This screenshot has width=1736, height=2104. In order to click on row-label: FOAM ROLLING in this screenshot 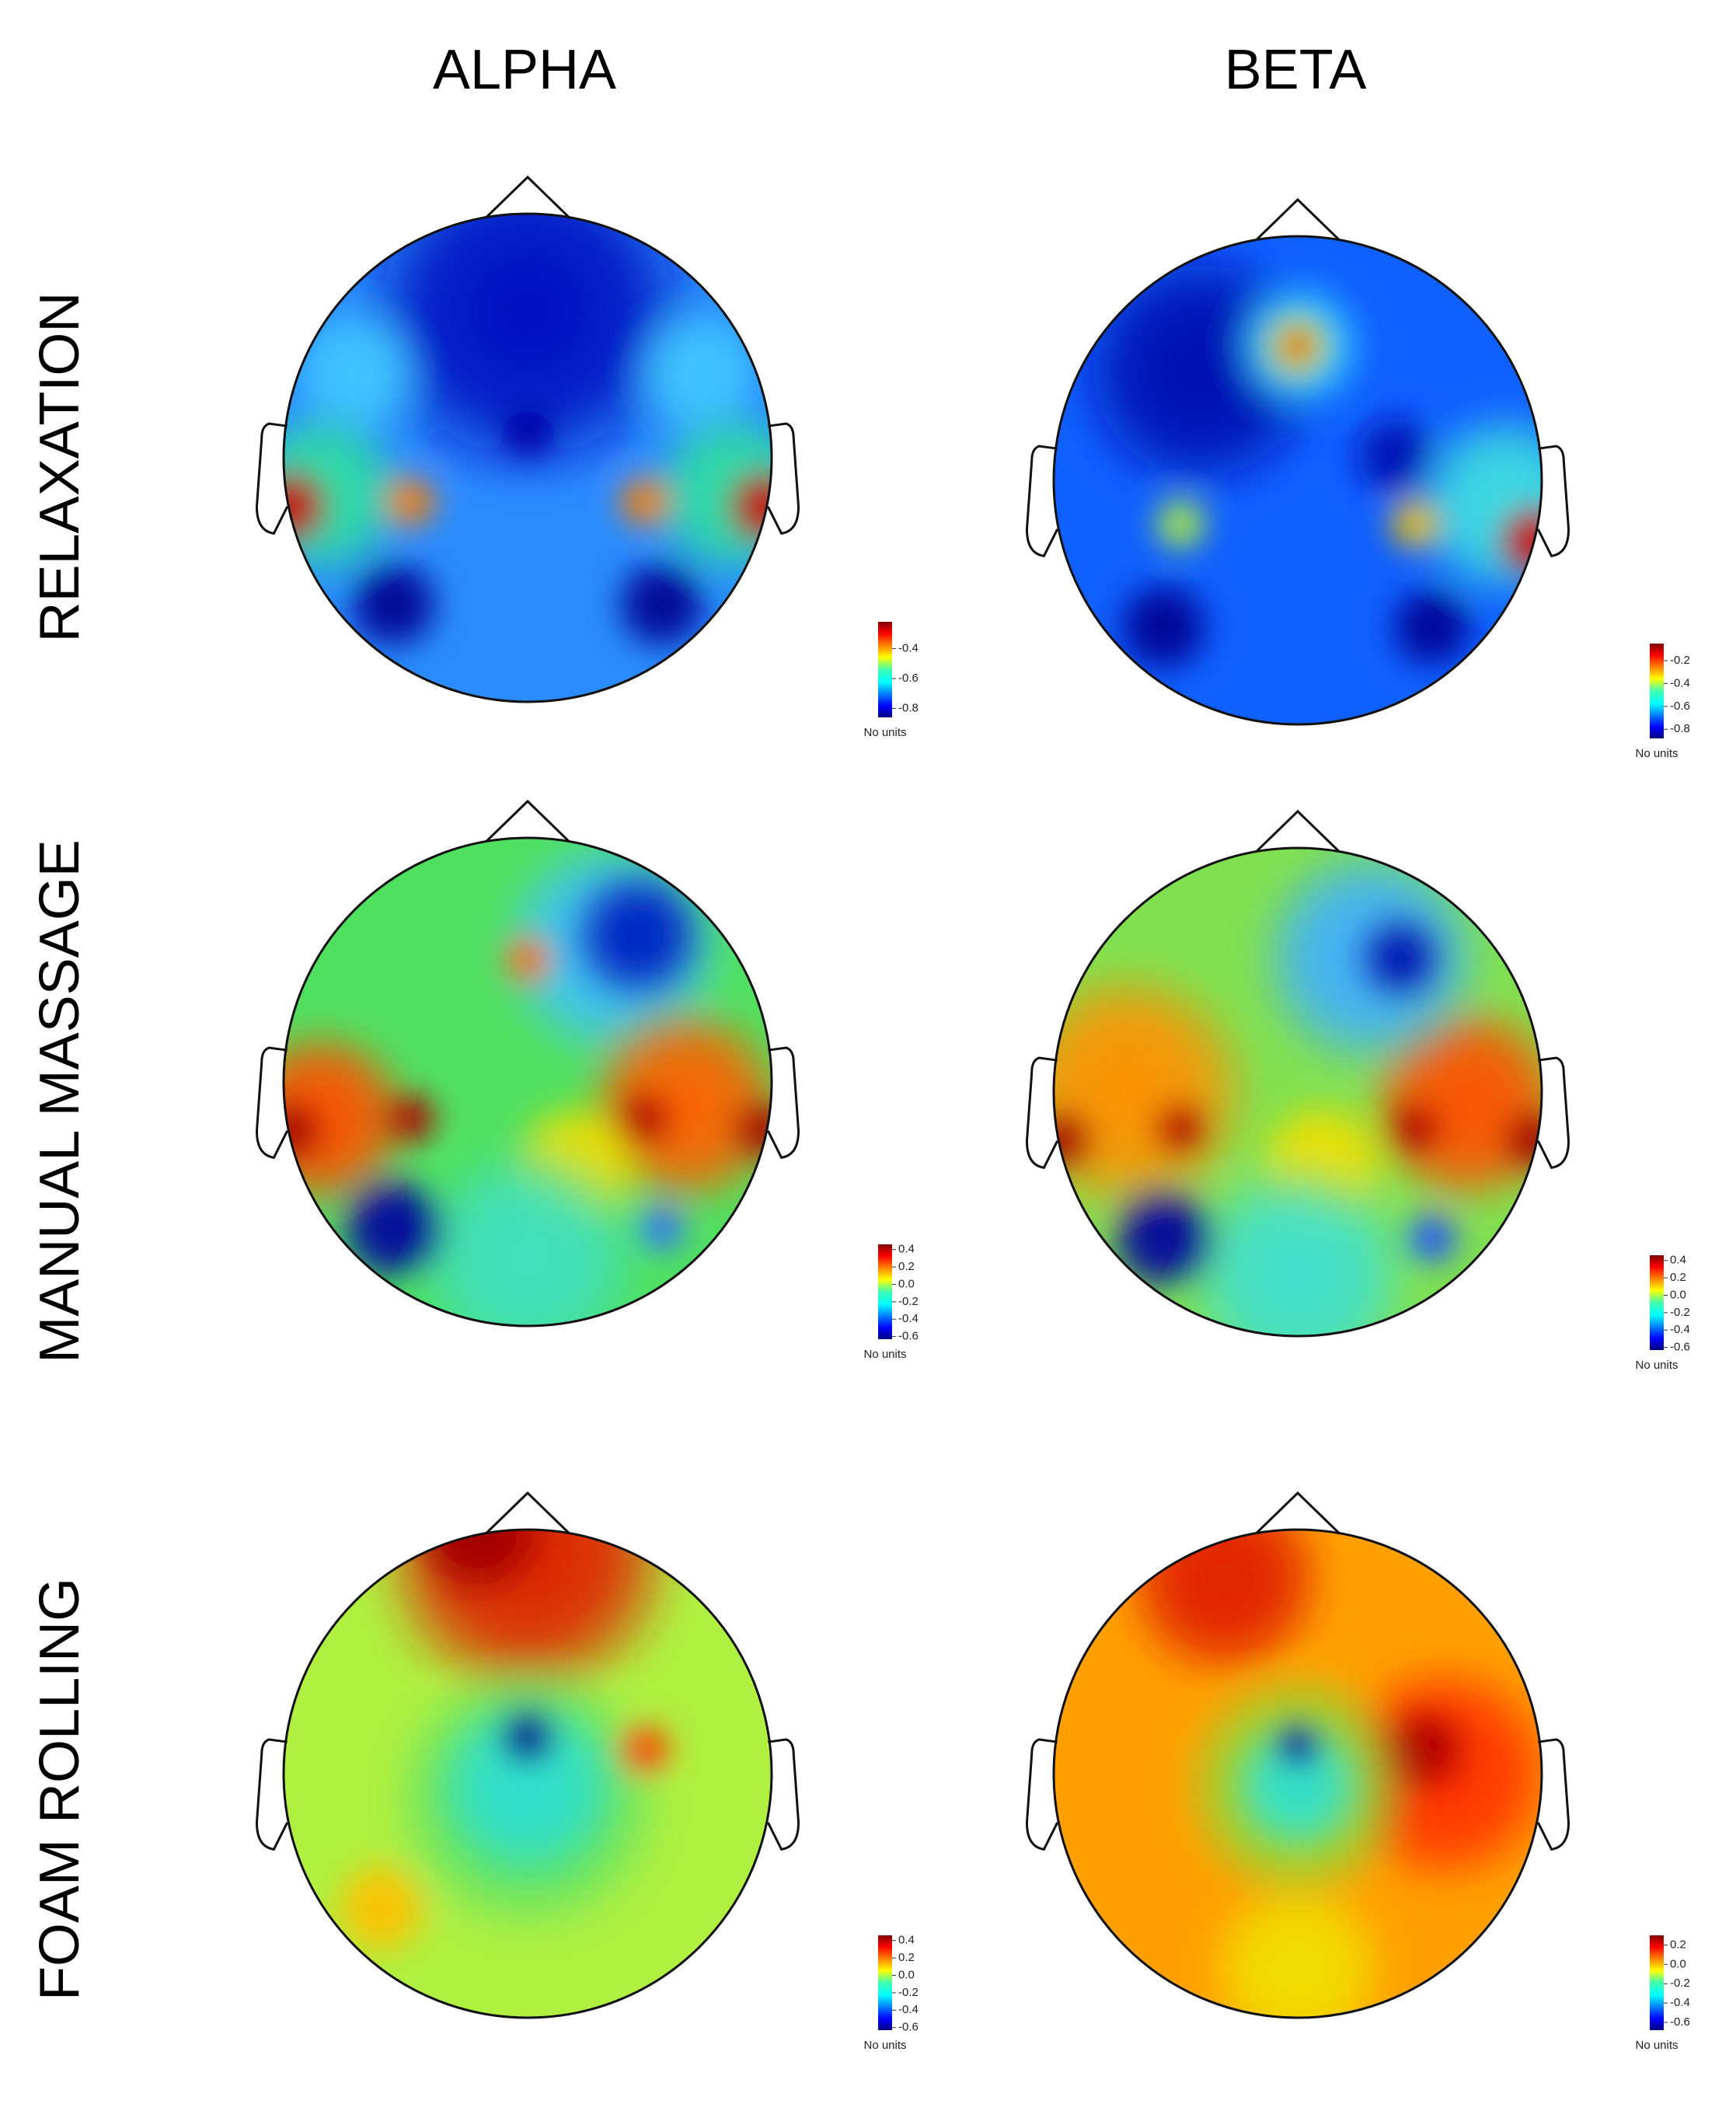, I will do `click(60, 1789)`.